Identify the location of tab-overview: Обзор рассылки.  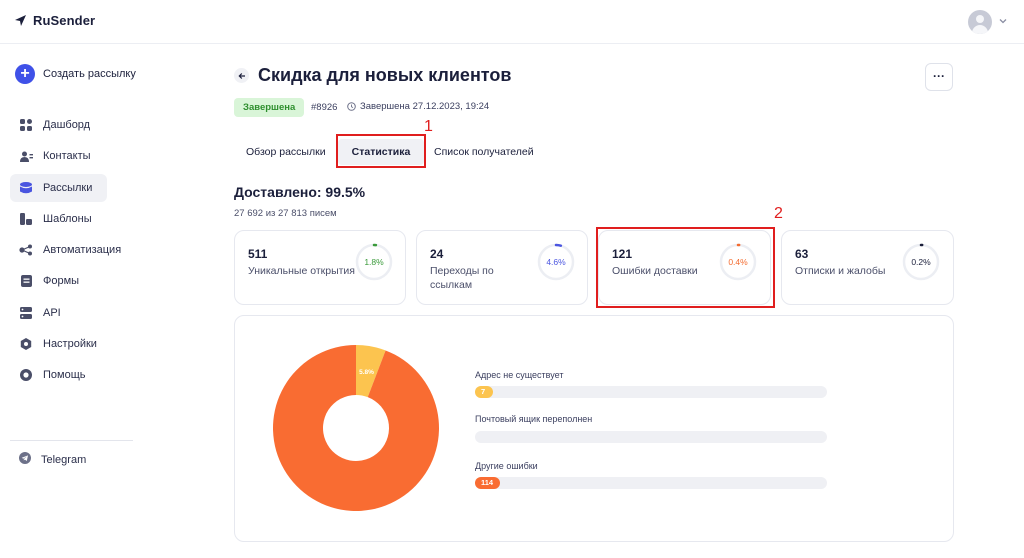
(286, 152).